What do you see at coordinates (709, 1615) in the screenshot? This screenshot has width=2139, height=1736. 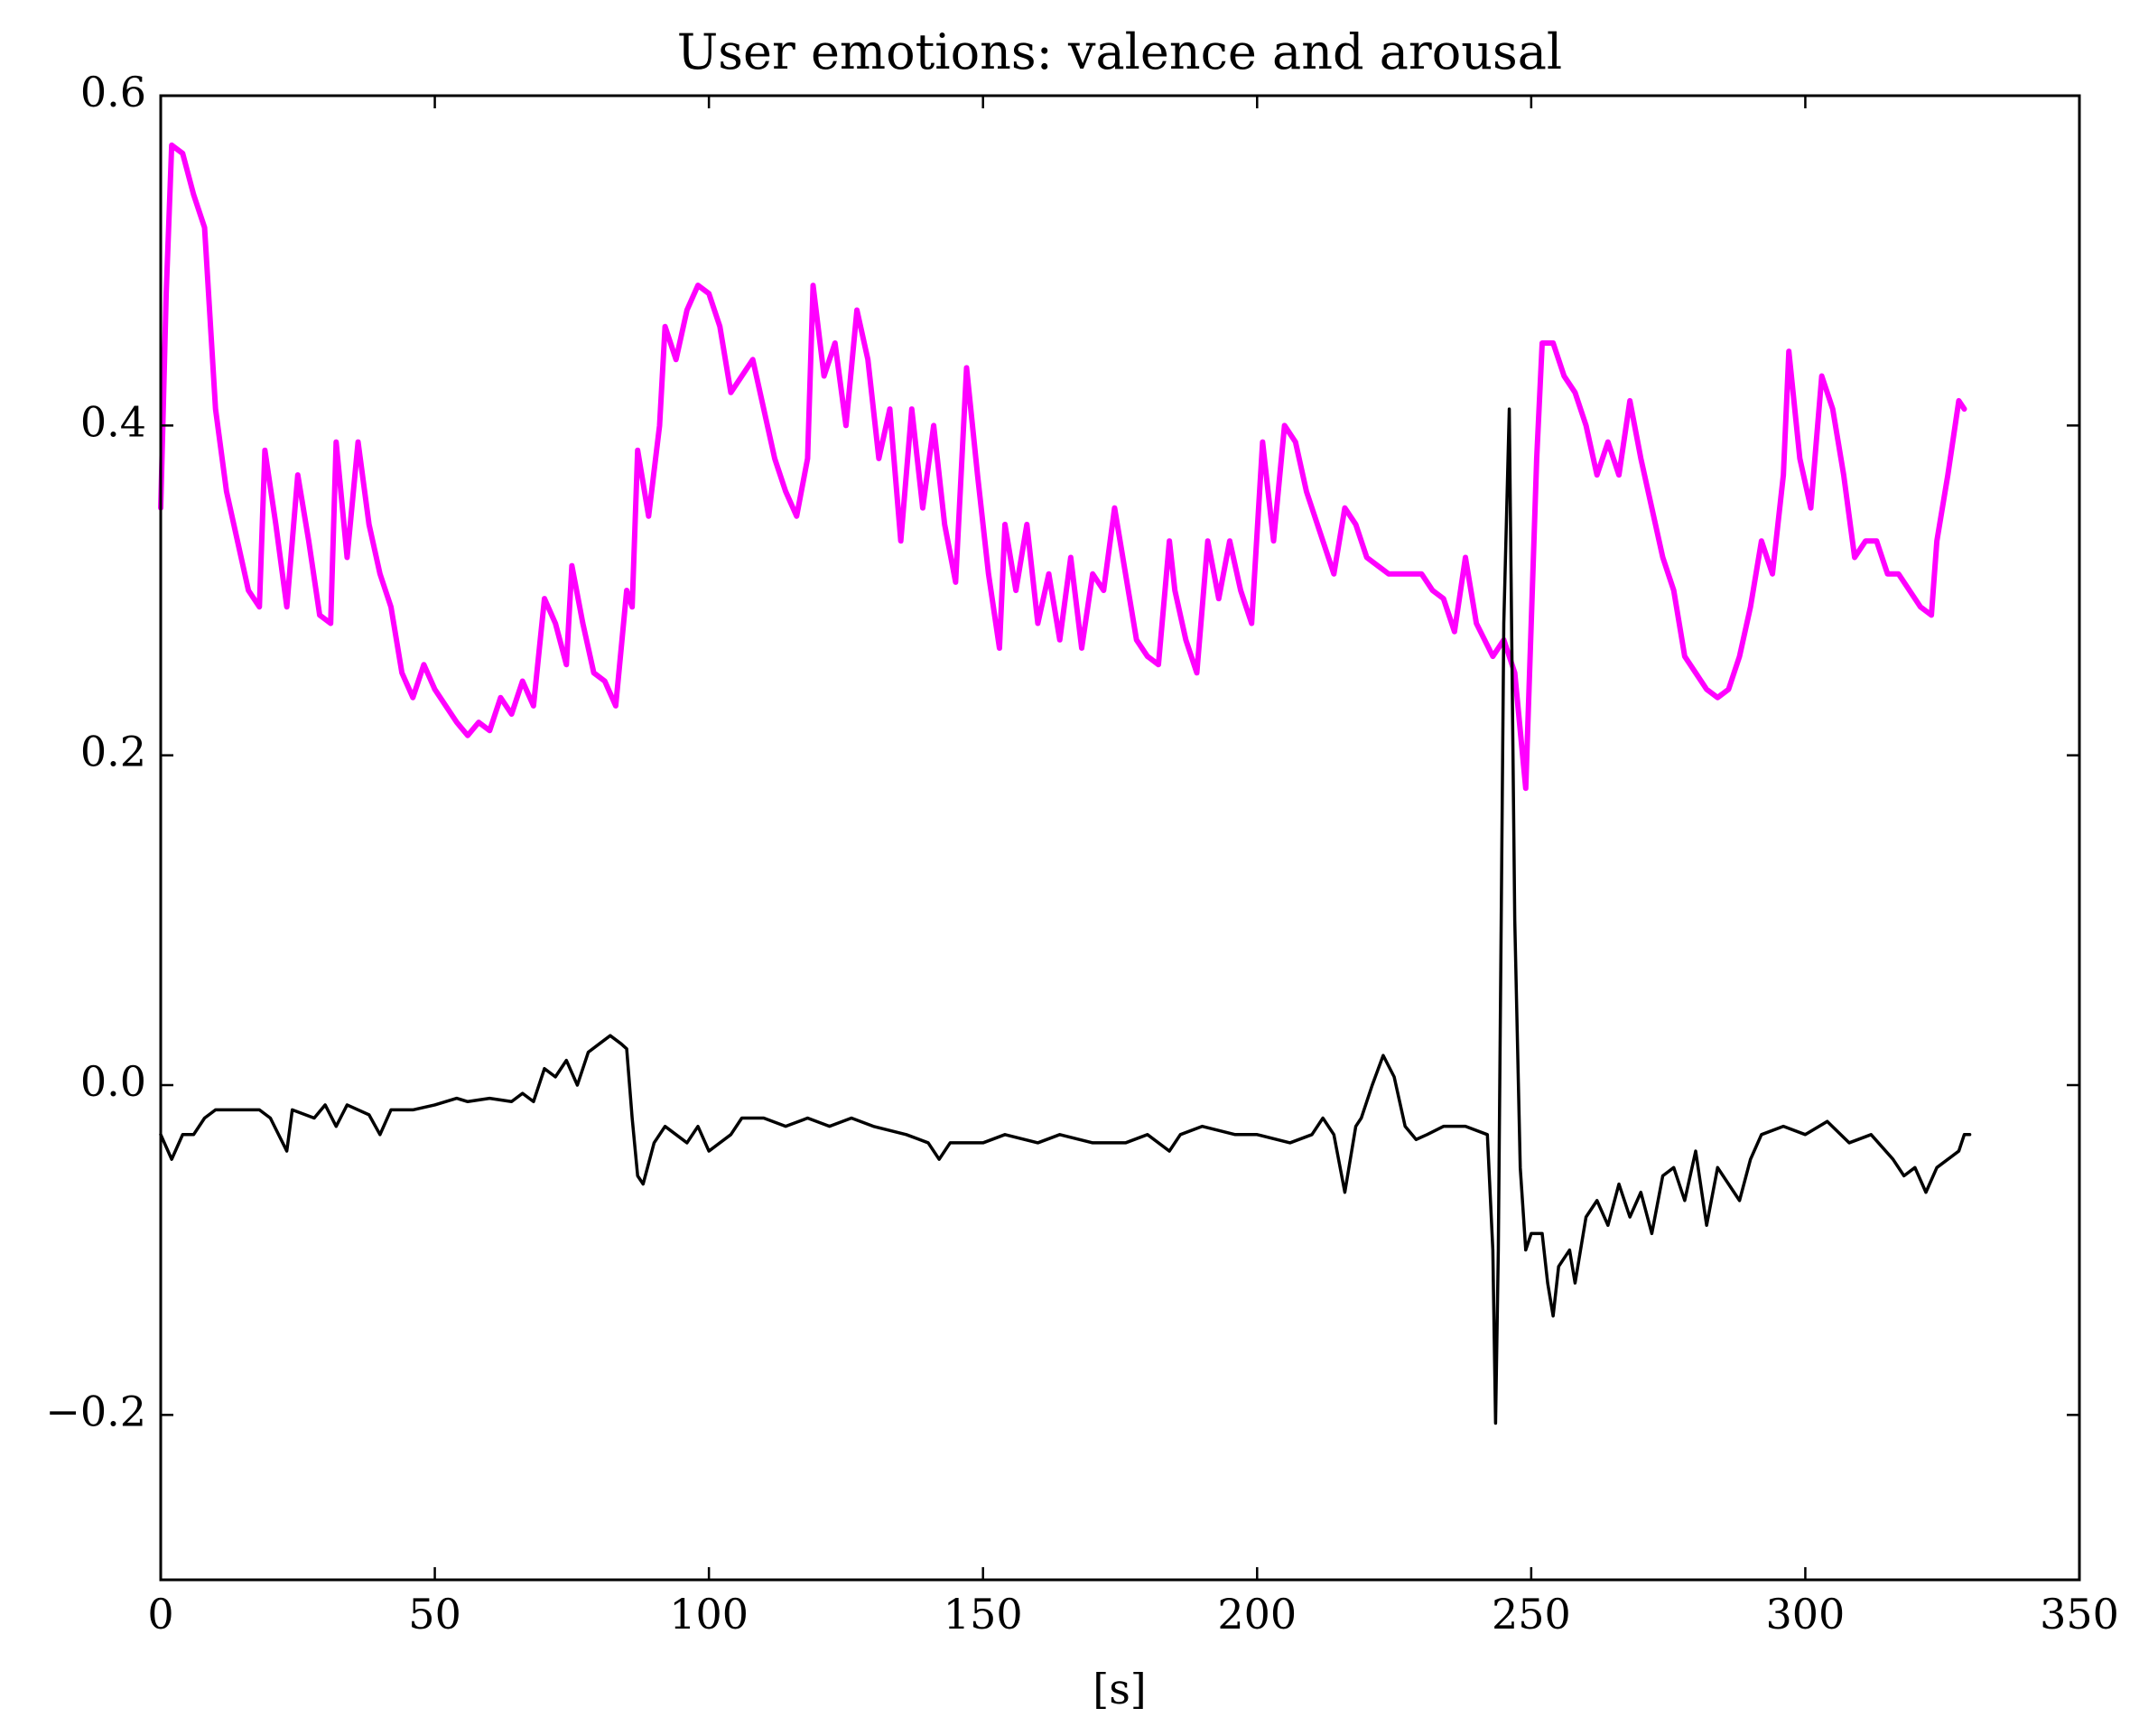 I see `x-tick-label: 100` at bounding box center [709, 1615].